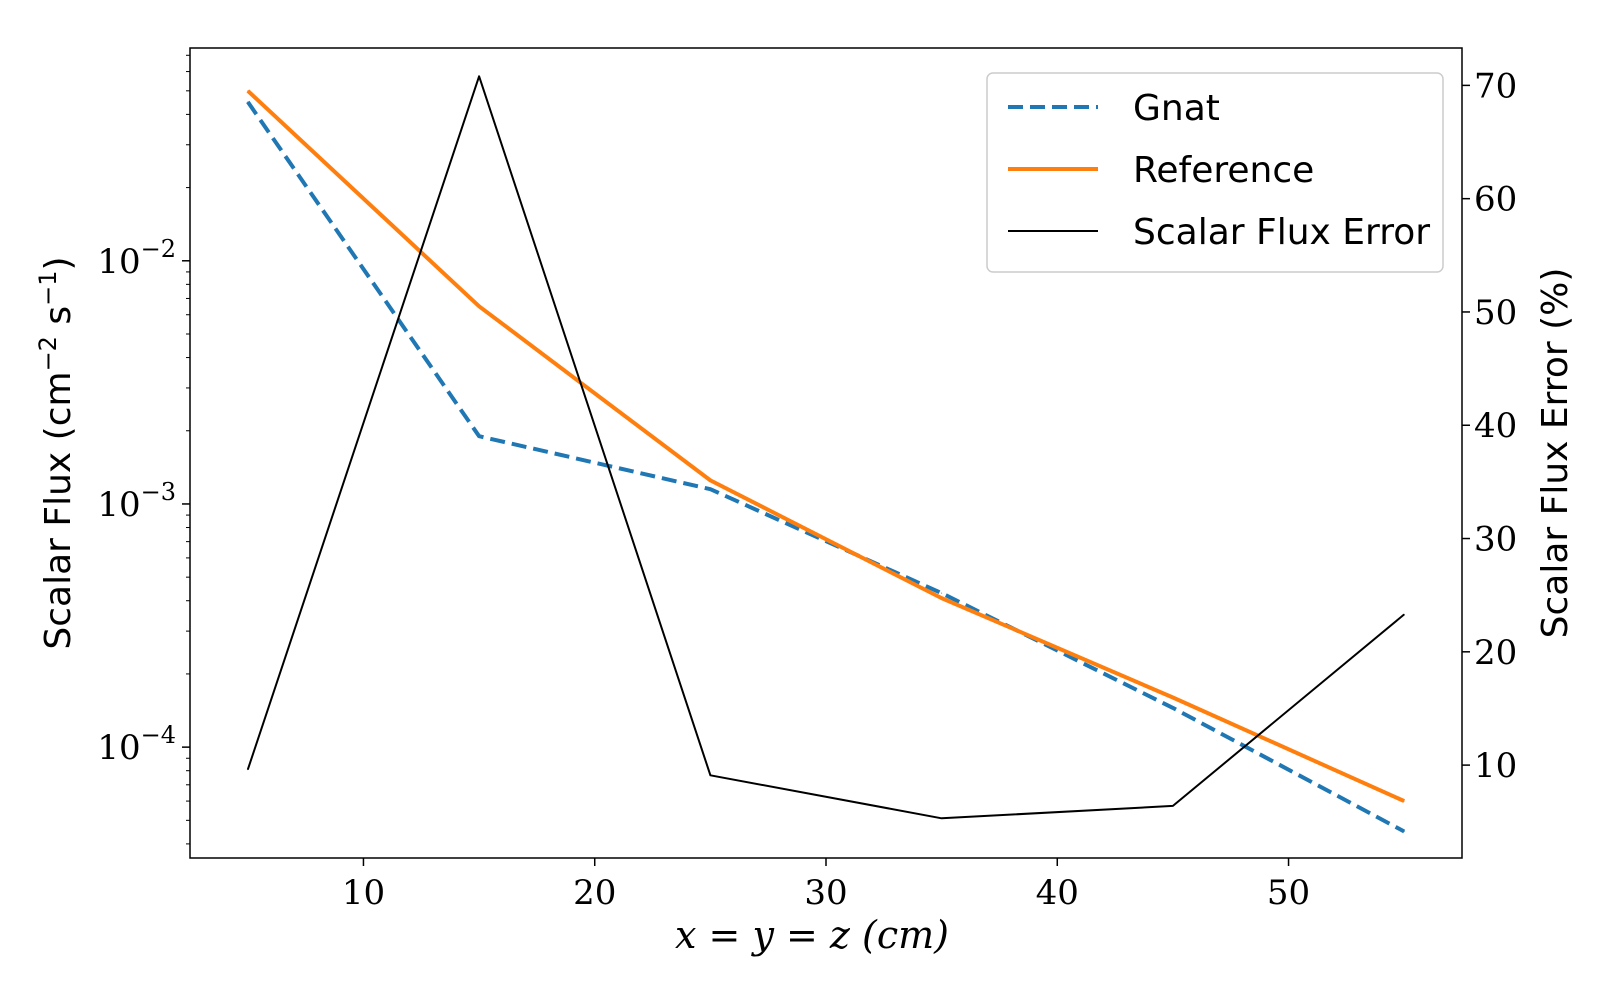 The height and width of the screenshot is (1000, 1600). What do you see at coordinates (825, 893) in the screenshot?
I see `x-tick-label-30: 30` at bounding box center [825, 893].